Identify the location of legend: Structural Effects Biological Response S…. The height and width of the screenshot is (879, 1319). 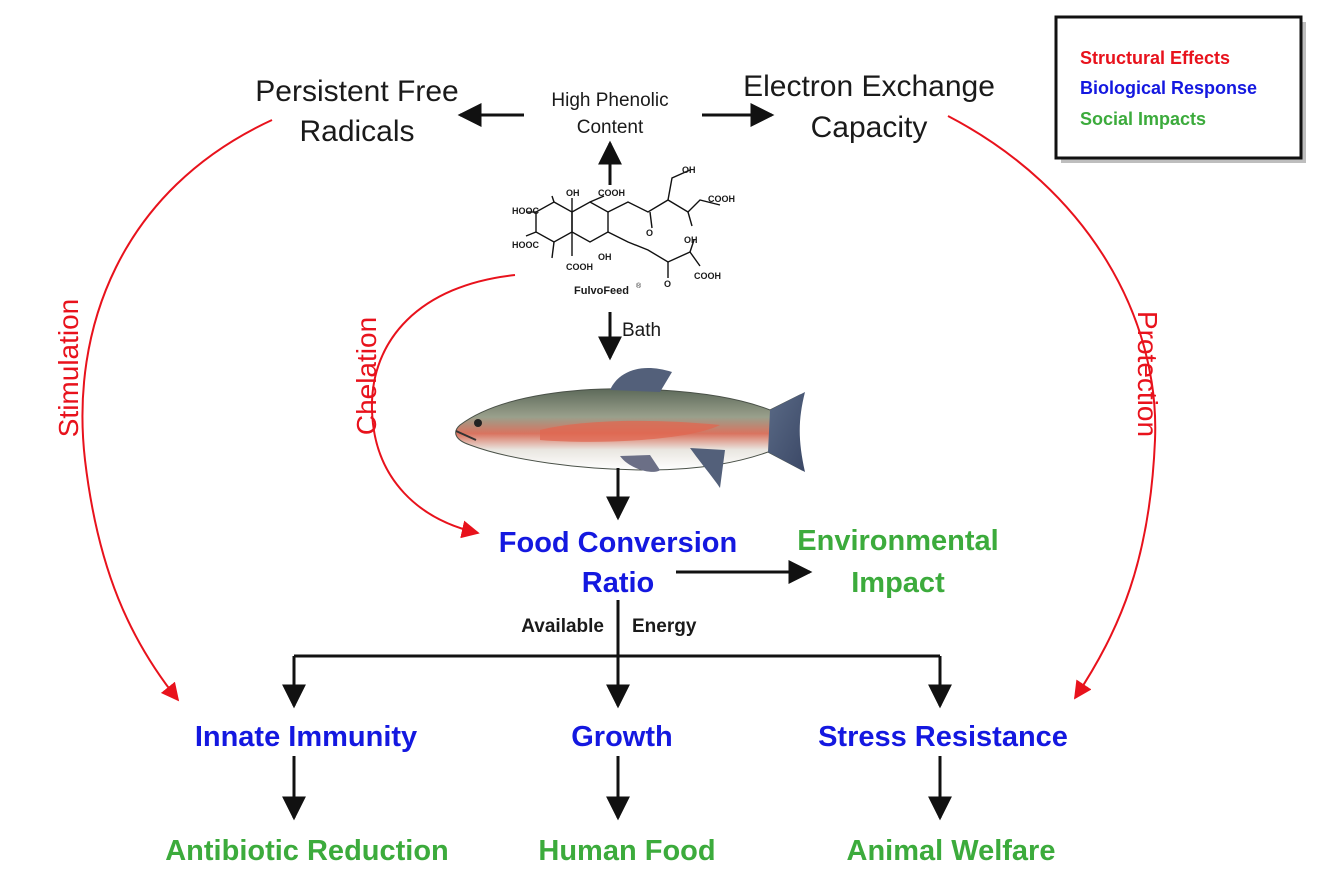
(1180, 89).